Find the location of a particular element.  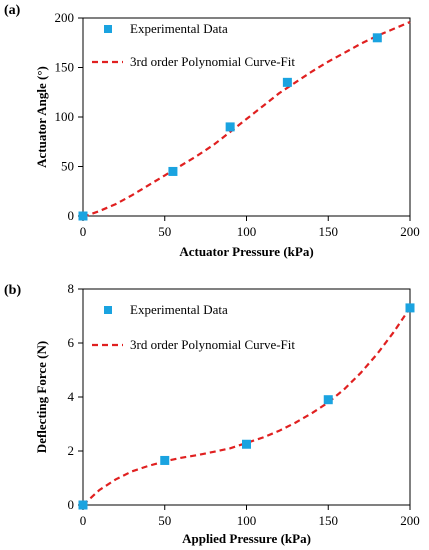

panel-b-x-tick-label: 200 is located at coordinates (410, 520).